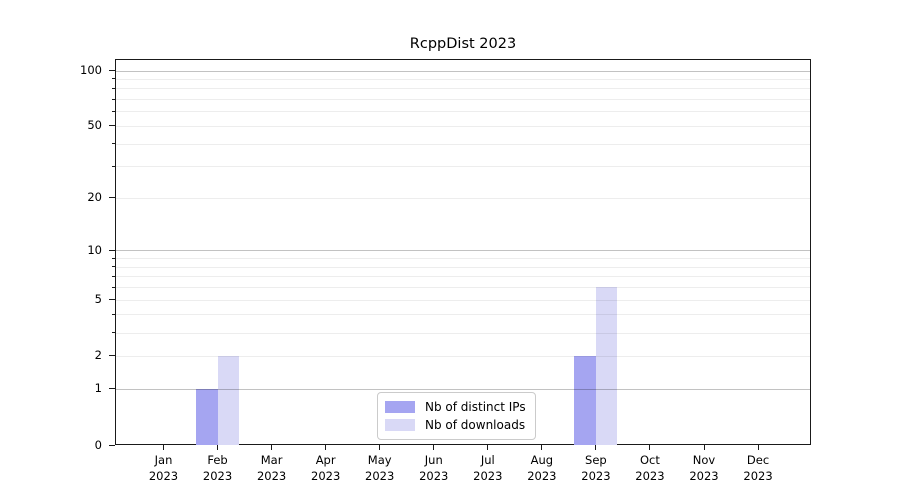 The image size is (900, 500). I want to click on x-tick-label-month: Oct, so click(649, 460).